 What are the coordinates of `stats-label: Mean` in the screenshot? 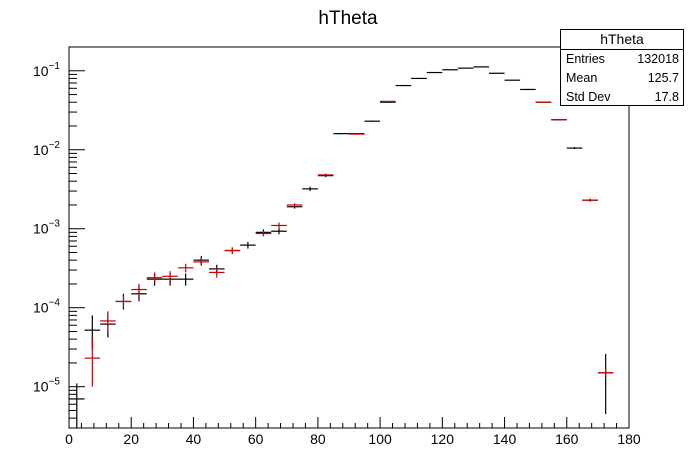 It's located at (582, 78).